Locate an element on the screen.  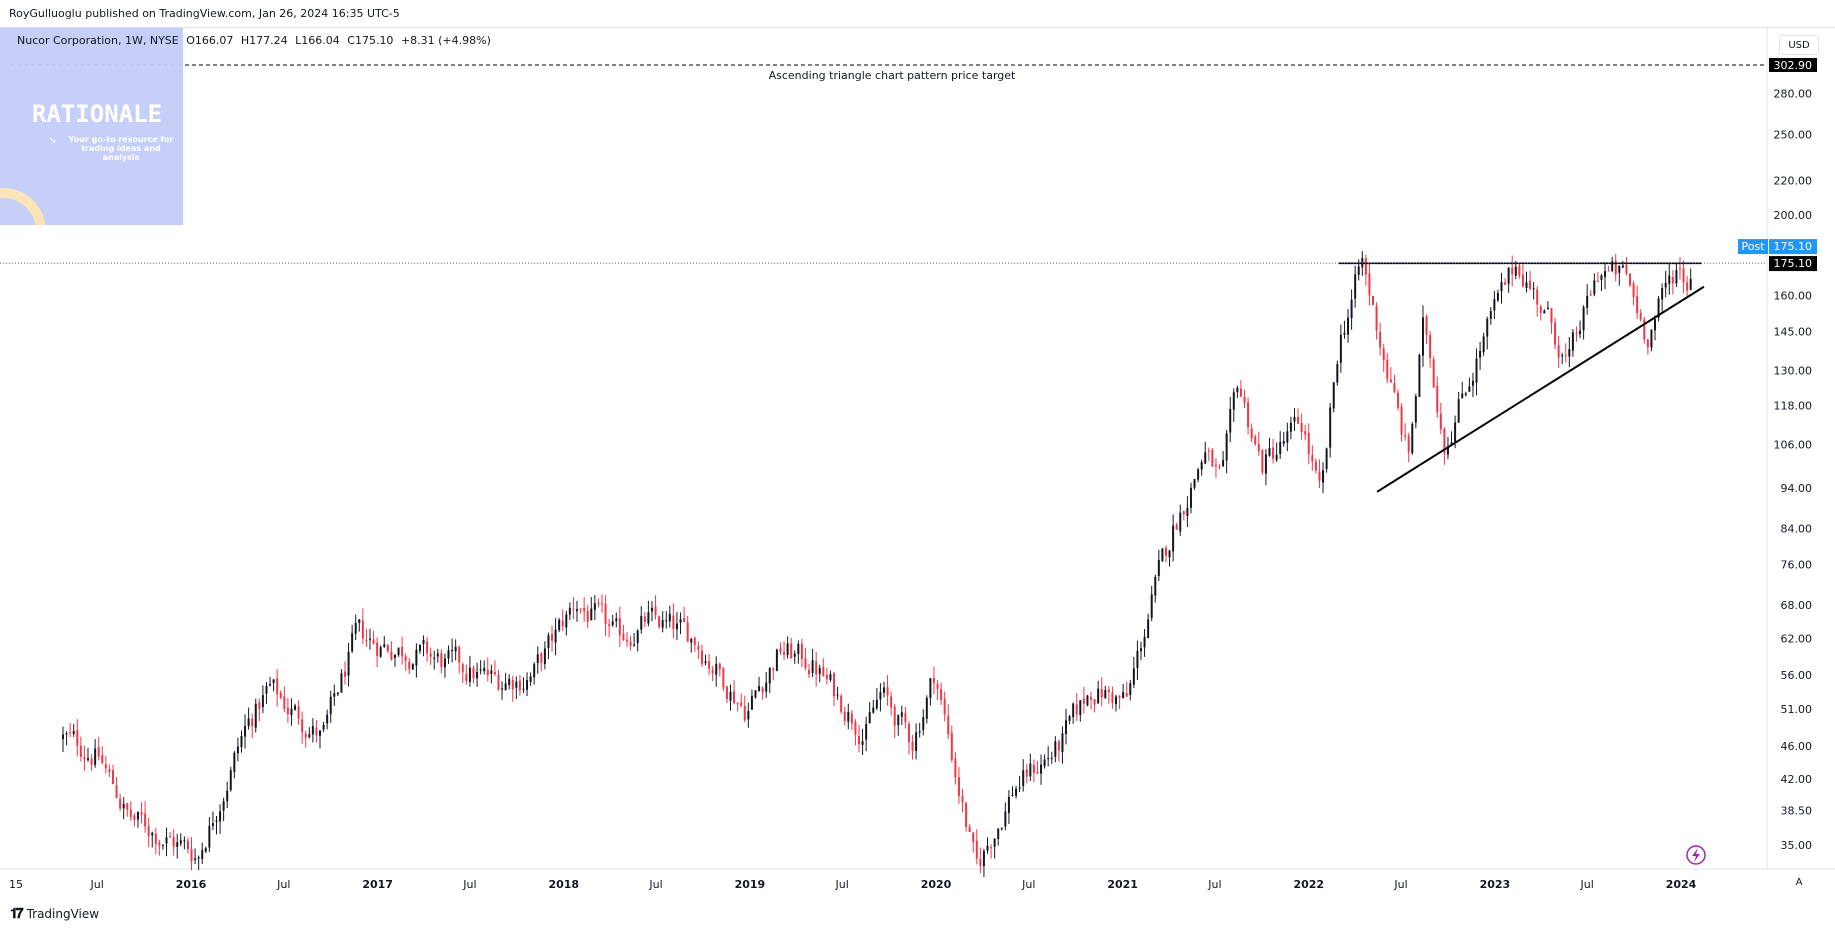
post-price-text: 175.10 is located at coordinates (1793, 246).